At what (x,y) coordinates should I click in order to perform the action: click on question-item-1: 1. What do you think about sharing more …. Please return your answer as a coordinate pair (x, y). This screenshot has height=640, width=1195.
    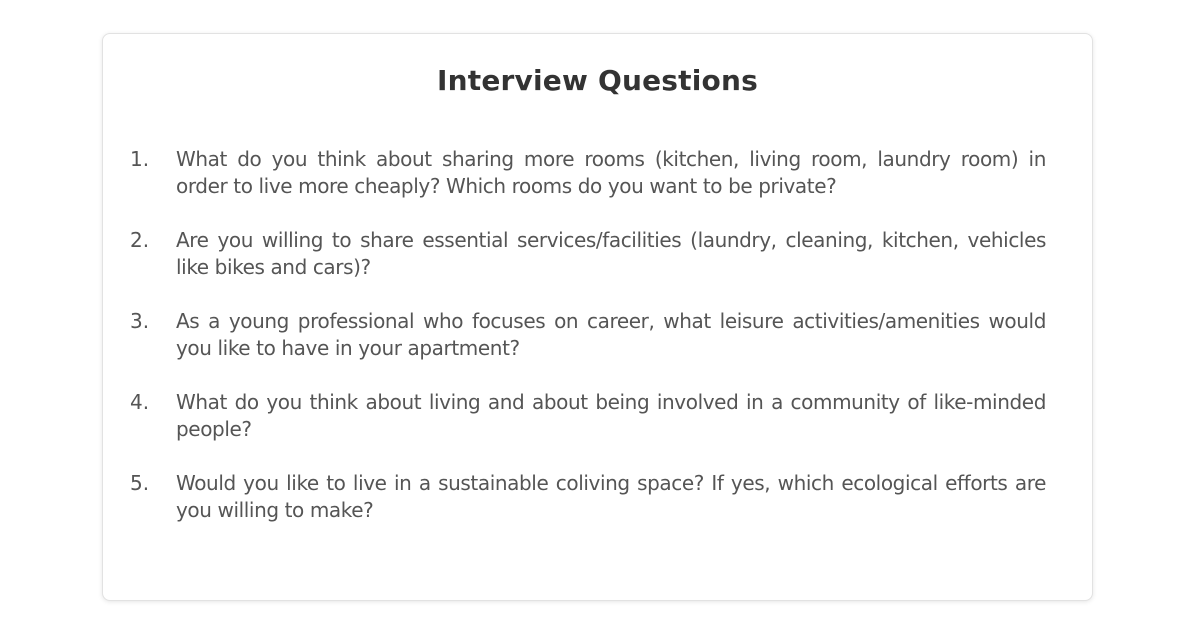
    Looking at the image, I should click on (597, 186).